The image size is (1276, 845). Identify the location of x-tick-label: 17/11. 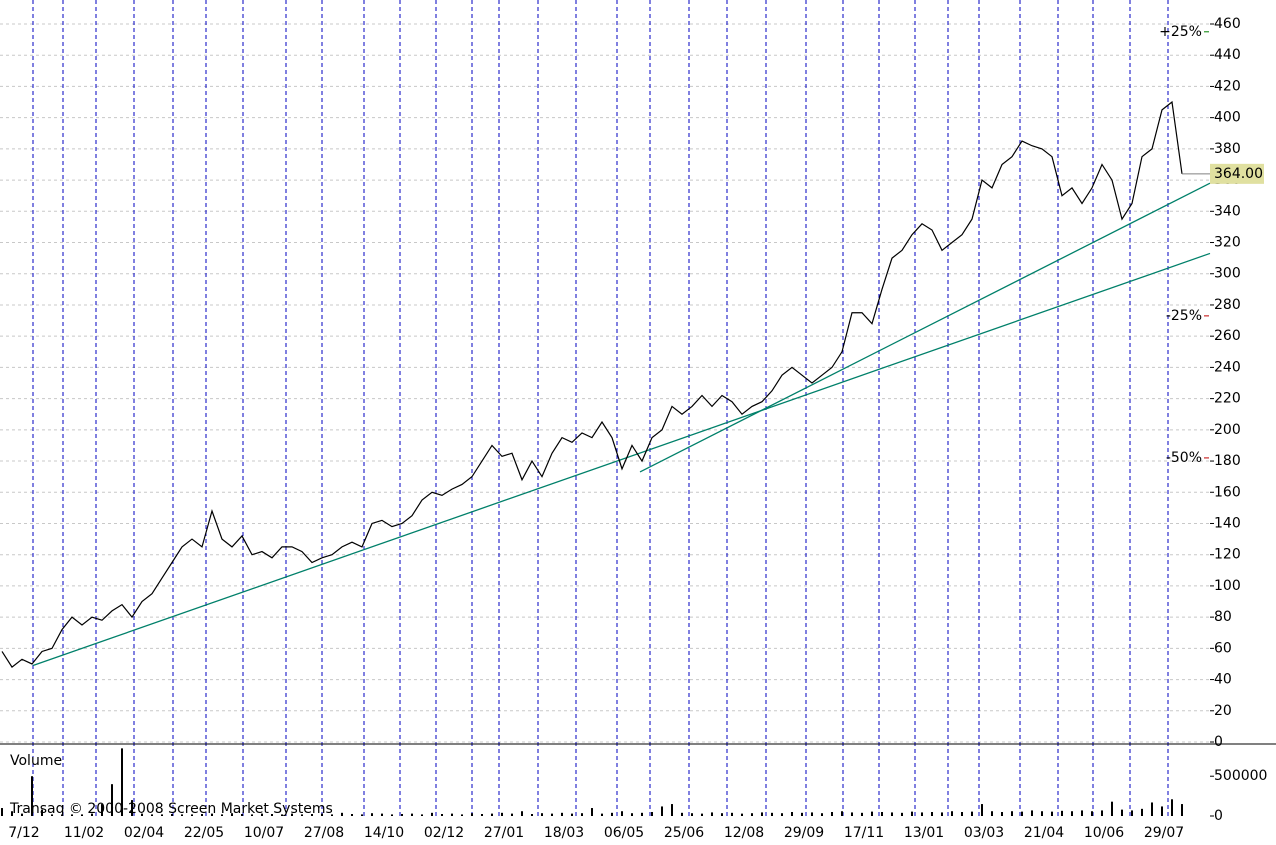
(864, 833).